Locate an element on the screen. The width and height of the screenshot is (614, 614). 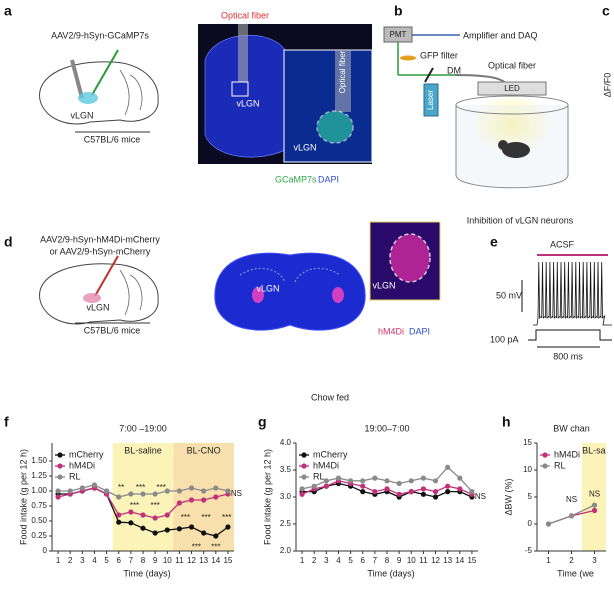
filter-label: GFP filter is located at coordinates (439, 55).